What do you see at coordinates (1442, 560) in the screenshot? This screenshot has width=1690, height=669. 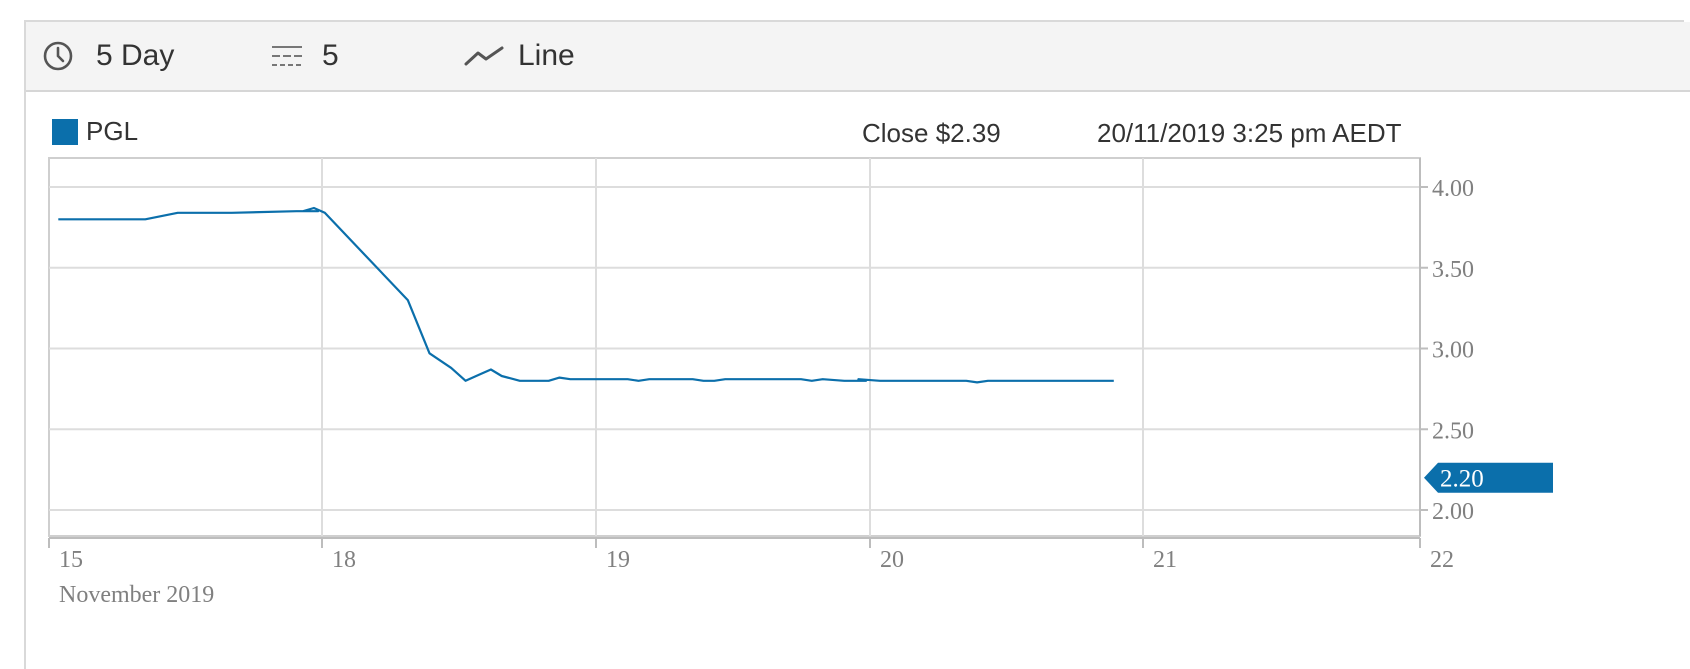 I see `x-tick-label: 22` at bounding box center [1442, 560].